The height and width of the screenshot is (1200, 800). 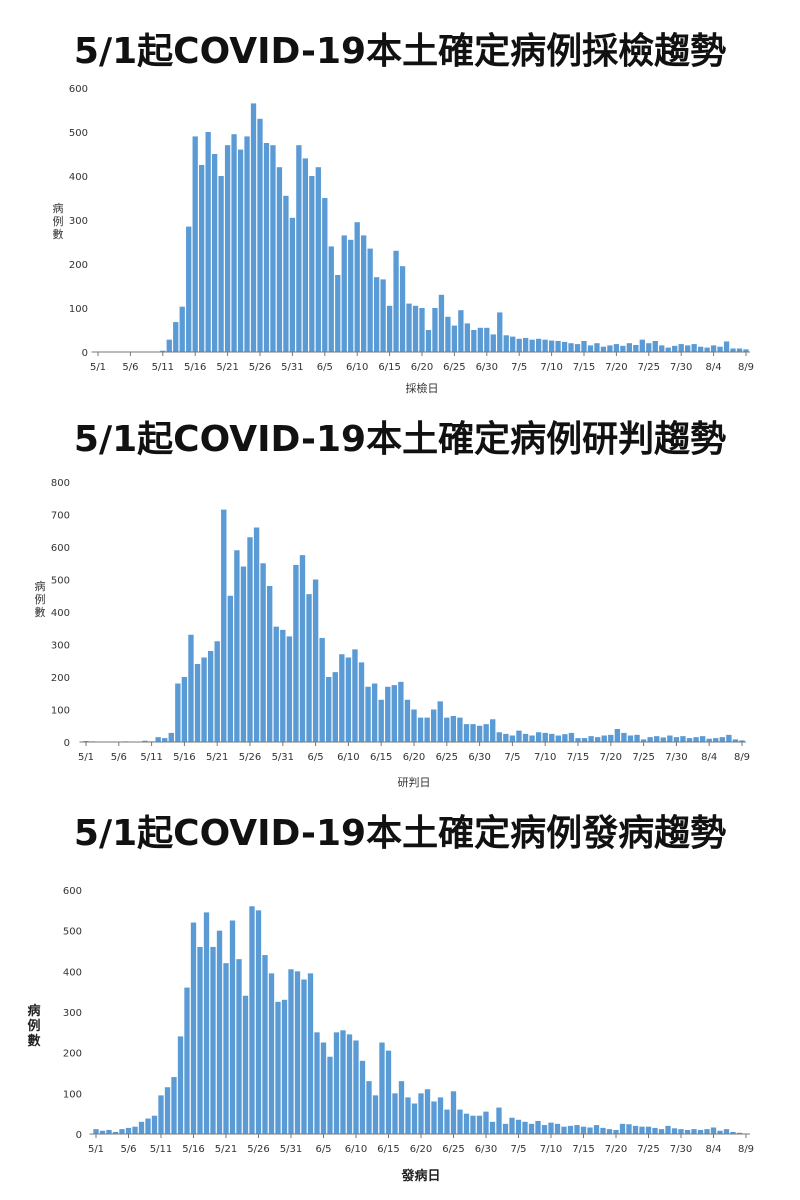 What do you see at coordinates (161, 1149) in the screenshot?
I see `x-tick-label: 5/11` at bounding box center [161, 1149].